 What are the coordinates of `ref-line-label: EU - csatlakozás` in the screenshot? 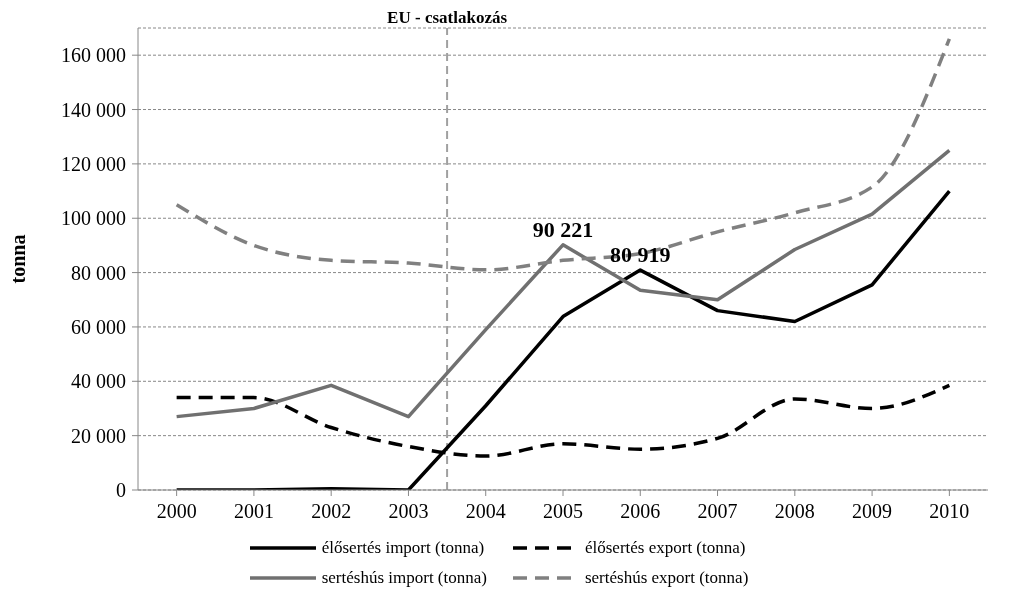 It's located at (447, 17).